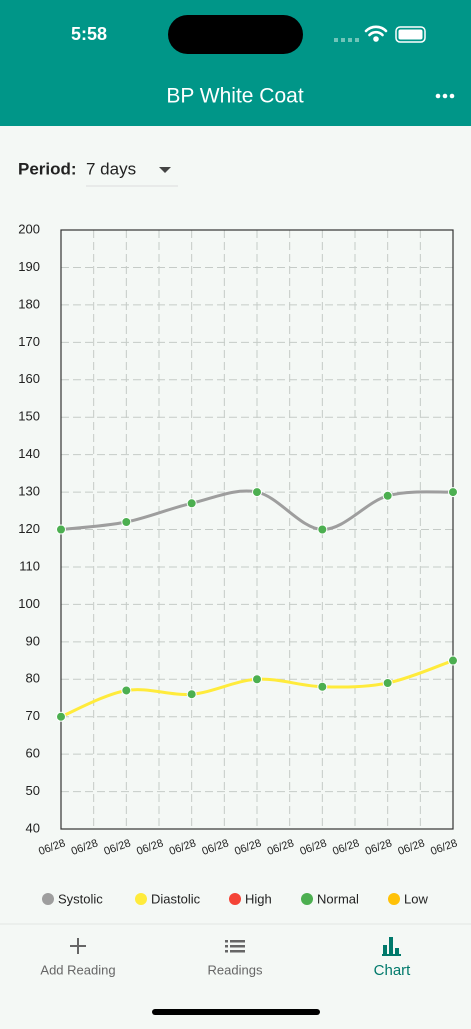 The height and width of the screenshot is (1029, 471). What do you see at coordinates (165, 170) in the screenshot?
I see `dropdown-arrow` at bounding box center [165, 170].